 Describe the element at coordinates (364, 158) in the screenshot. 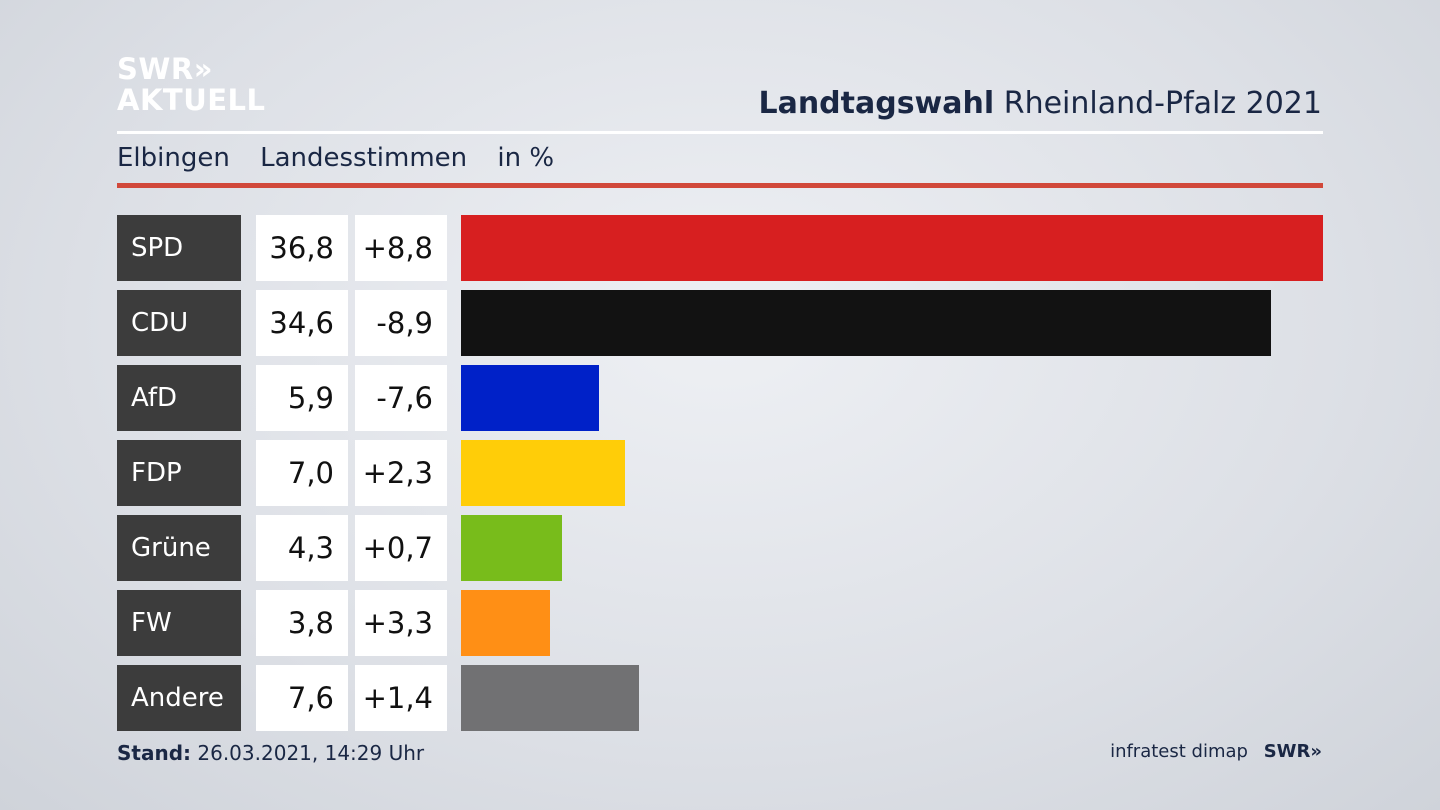

I see `vote-type-label: Landesstimmen` at that location.